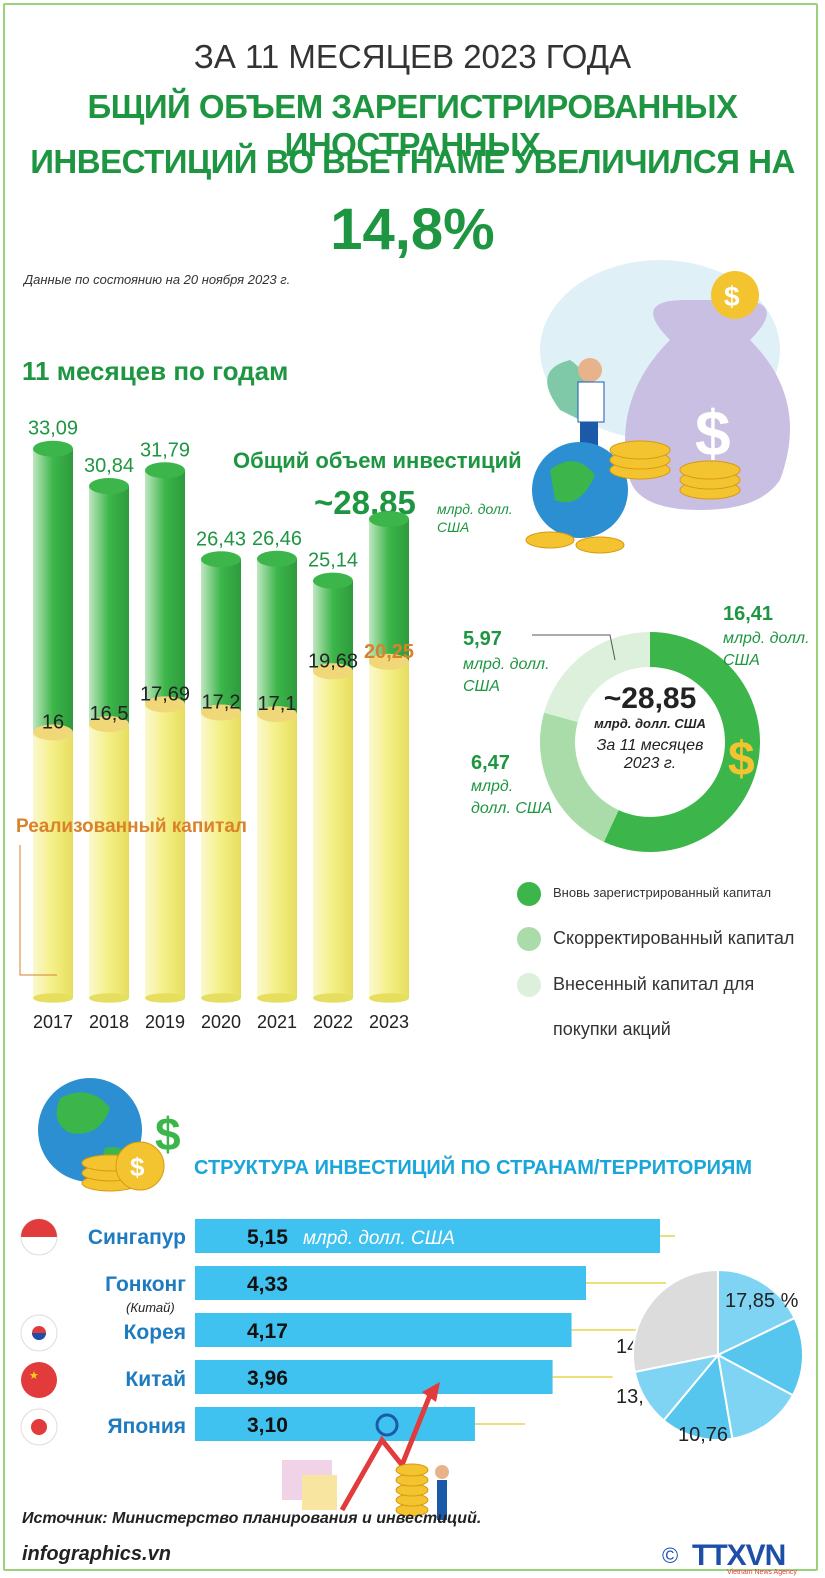 The height and width of the screenshot is (1578, 825). I want to click on donut-caption-1: За 11 месяцев, so click(650, 745).